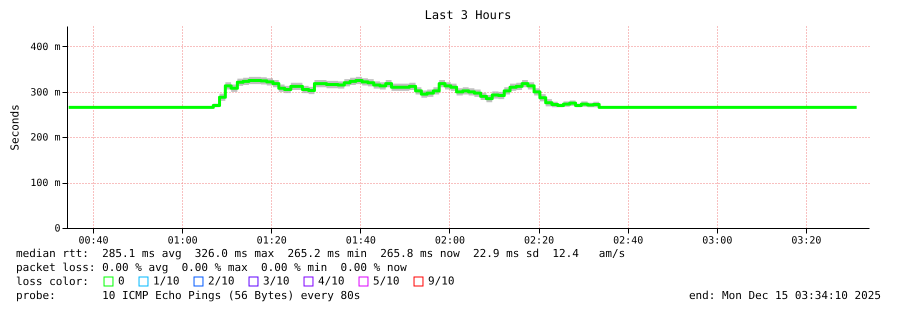 The width and height of the screenshot is (897, 310). What do you see at coordinates (188, 295) in the screenshot?
I see `text: probe: 10 ICMP Echo Pings (56 Bytes) every 80s` at bounding box center [188, 295].